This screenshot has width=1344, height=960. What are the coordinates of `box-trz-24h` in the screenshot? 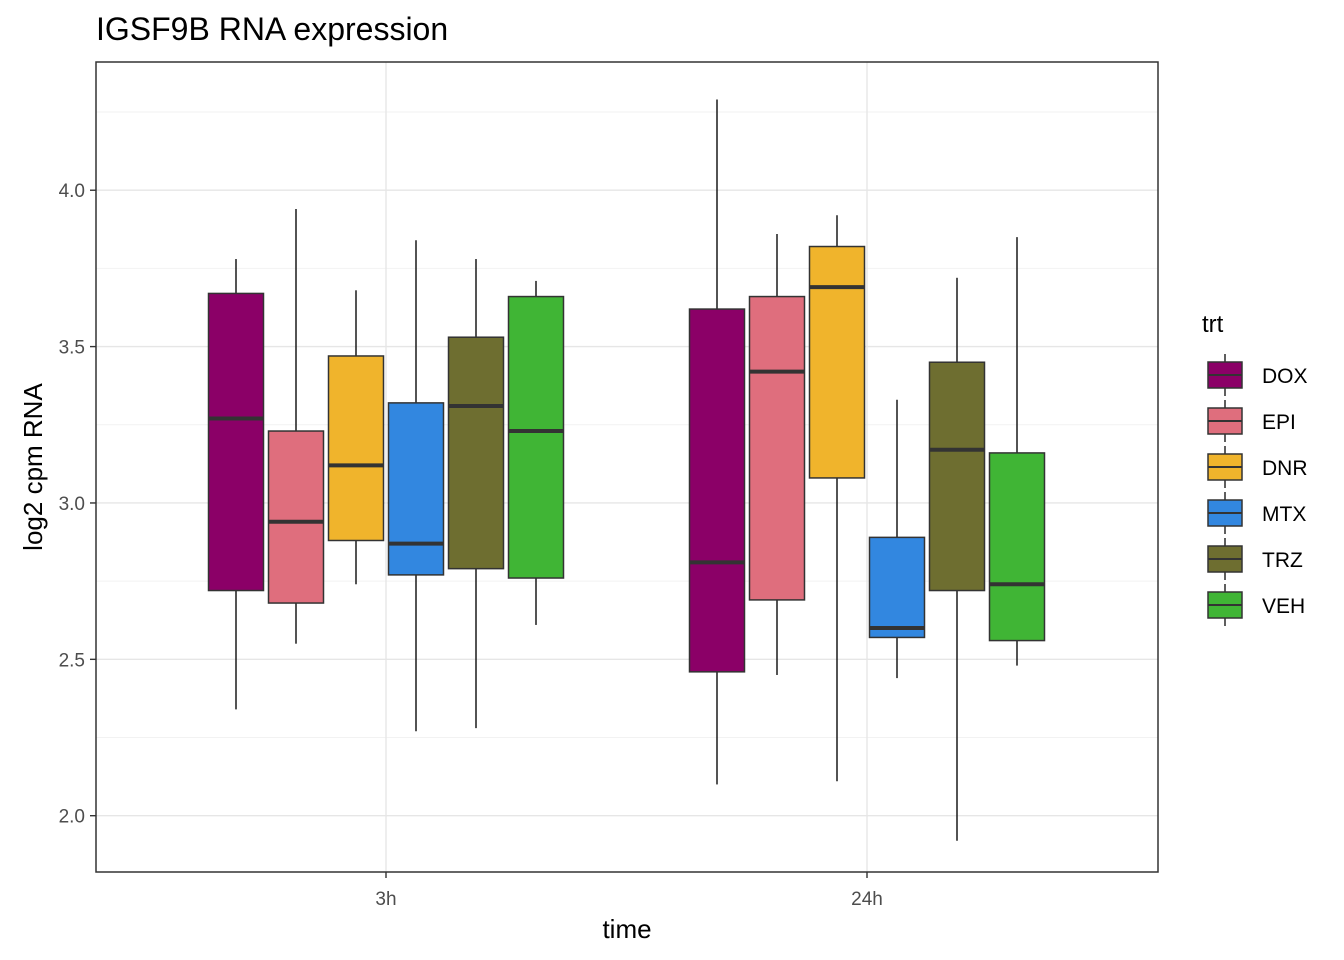 It's located at (957, 559).